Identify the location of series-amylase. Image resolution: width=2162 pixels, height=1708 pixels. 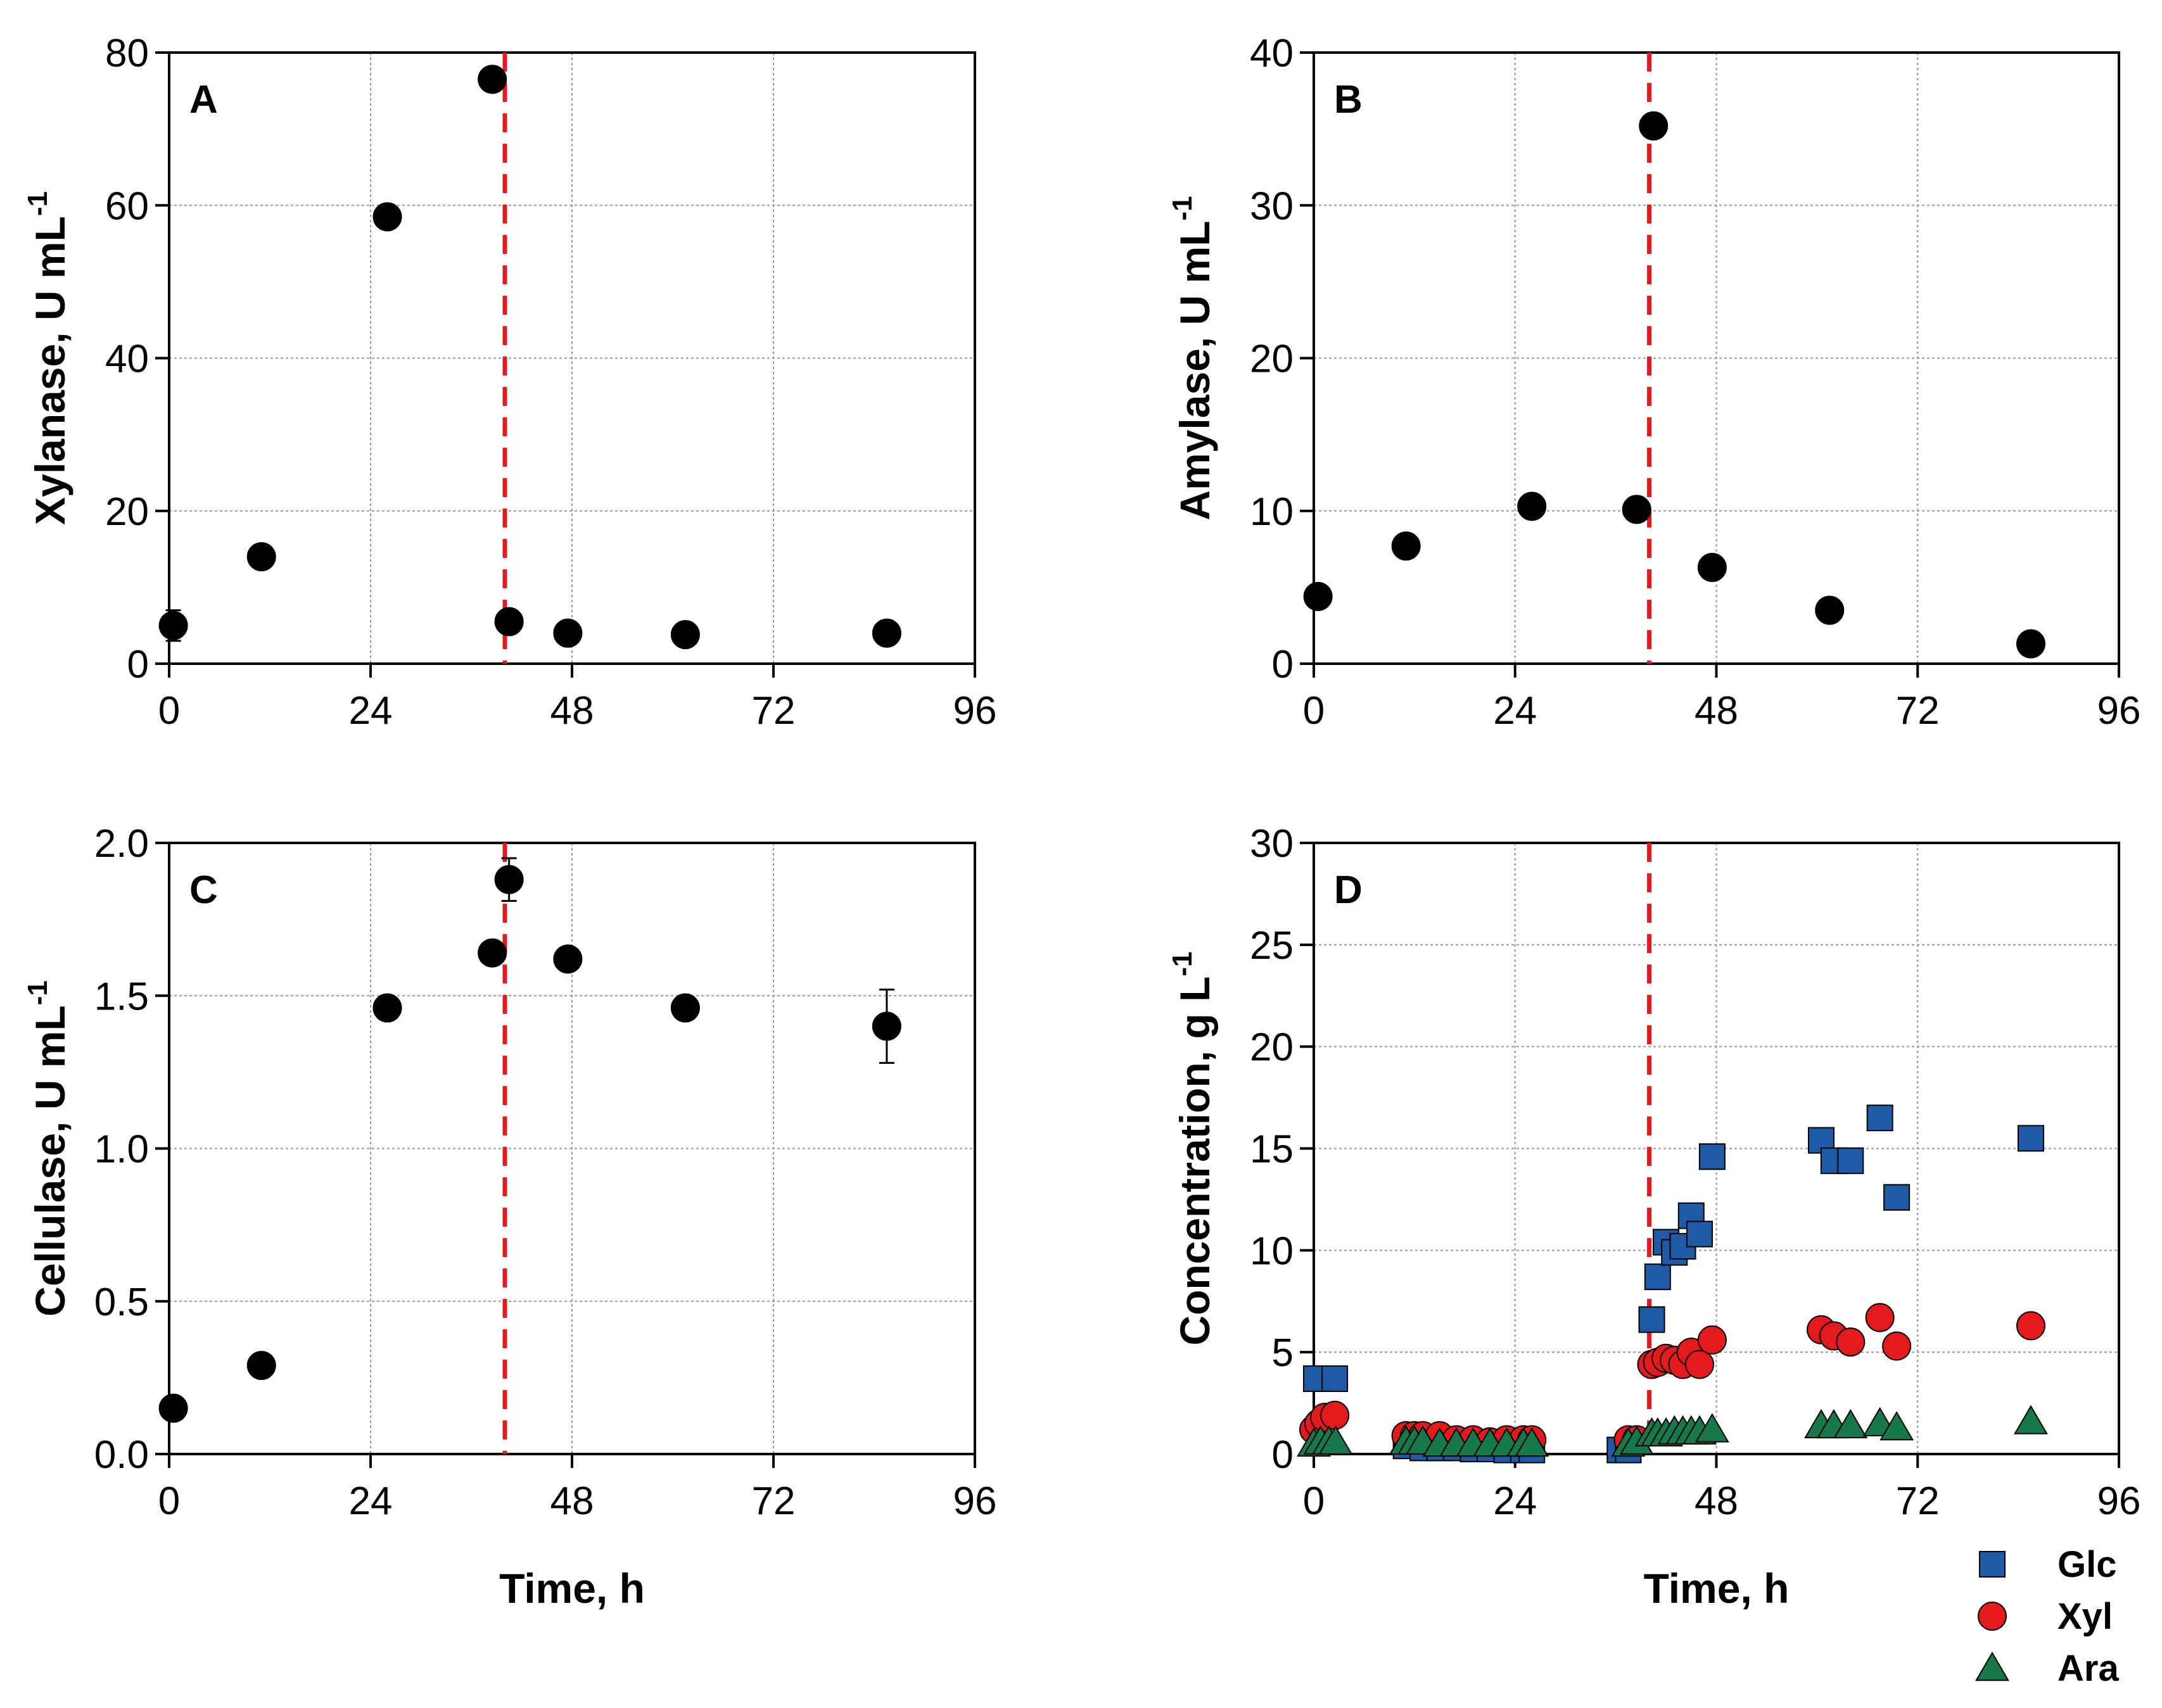
(1674, 385).